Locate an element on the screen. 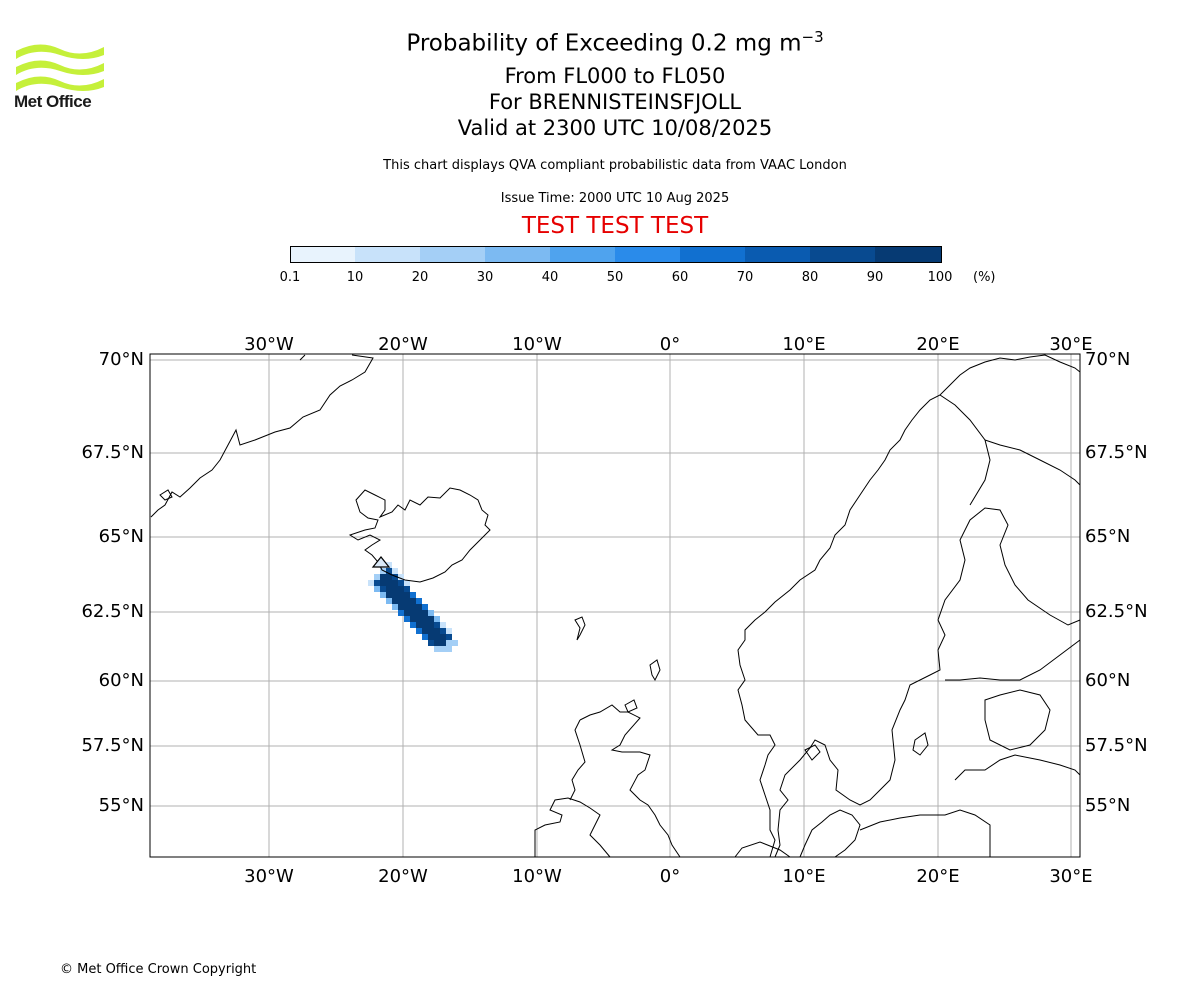 The image size is (1200, 1000). longitude-label: 10°E is located at coordinates (803, 876).